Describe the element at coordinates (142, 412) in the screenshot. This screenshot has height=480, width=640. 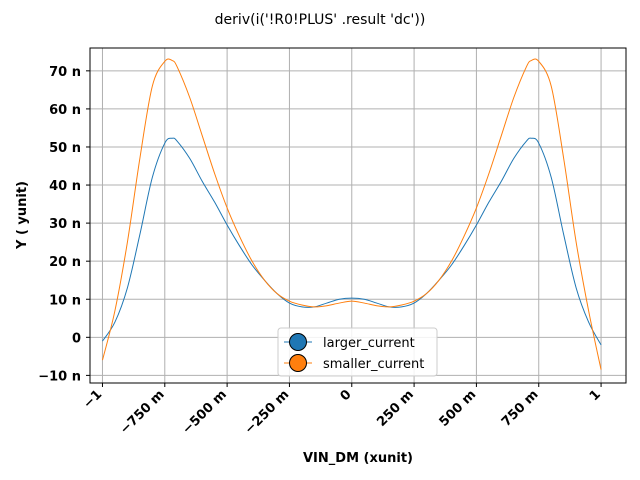
I see `x-tick-label: −750 m` at that location.